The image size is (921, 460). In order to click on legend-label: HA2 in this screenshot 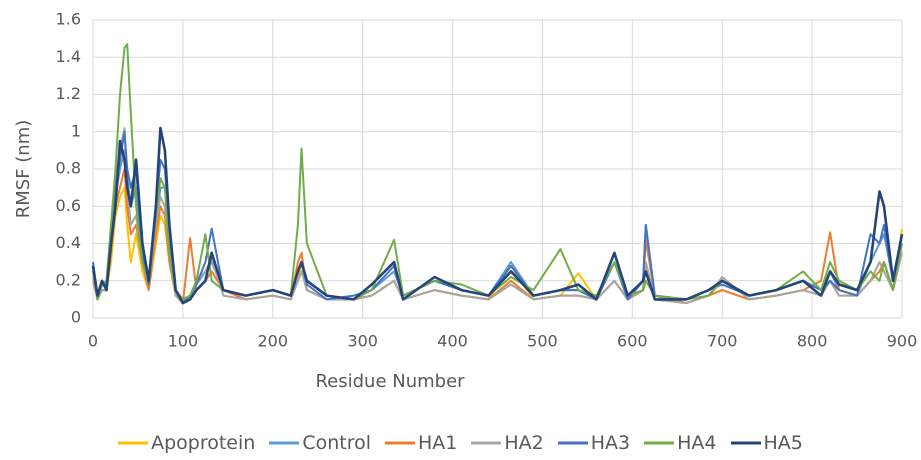, I will do `click(524, 443)`.